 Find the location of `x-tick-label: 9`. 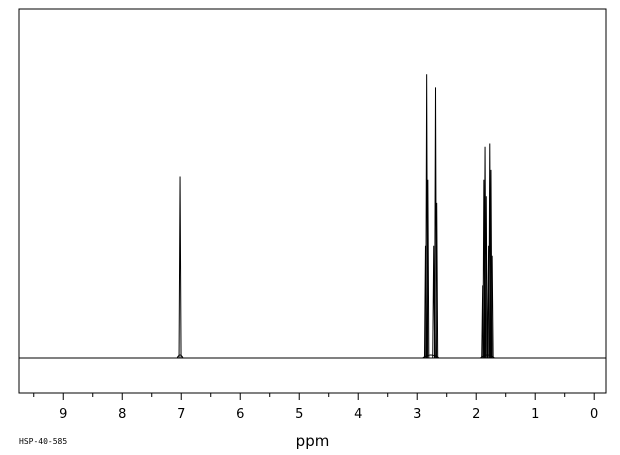

x-tick-label: 9 is located at coordinates (63, 414).